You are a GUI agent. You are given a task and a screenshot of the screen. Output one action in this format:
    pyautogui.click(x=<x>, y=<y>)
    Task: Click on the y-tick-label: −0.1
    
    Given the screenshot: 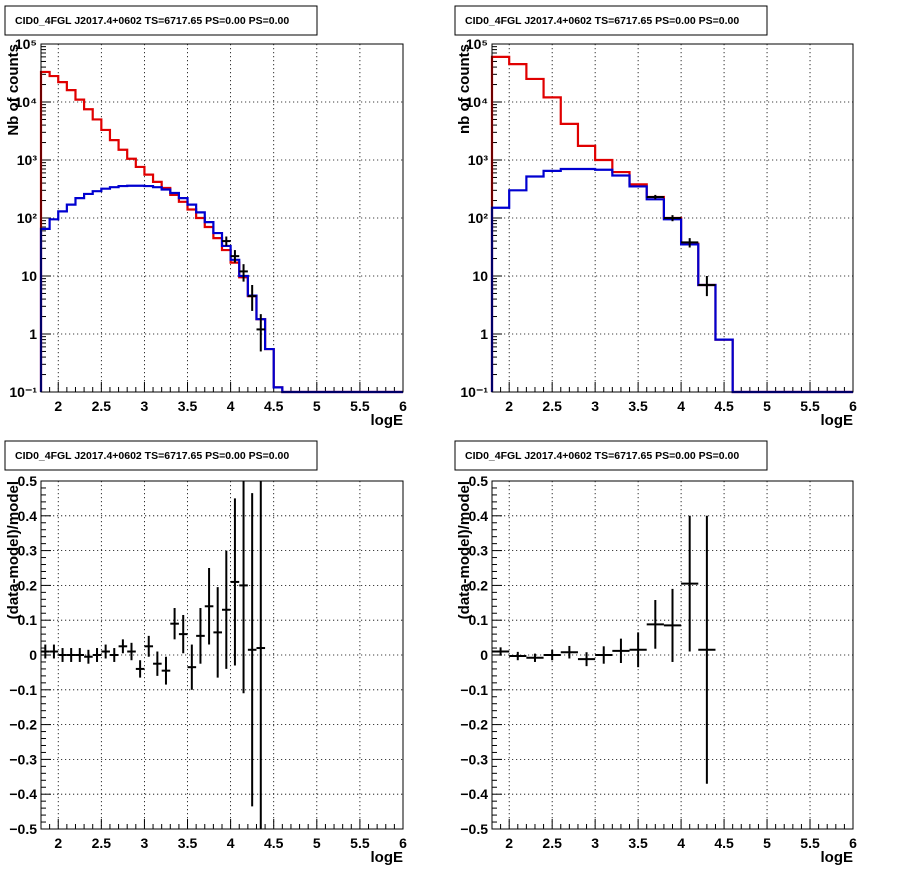 What is the action you would take?
    pyautogui.click(x=474, y=690)
    